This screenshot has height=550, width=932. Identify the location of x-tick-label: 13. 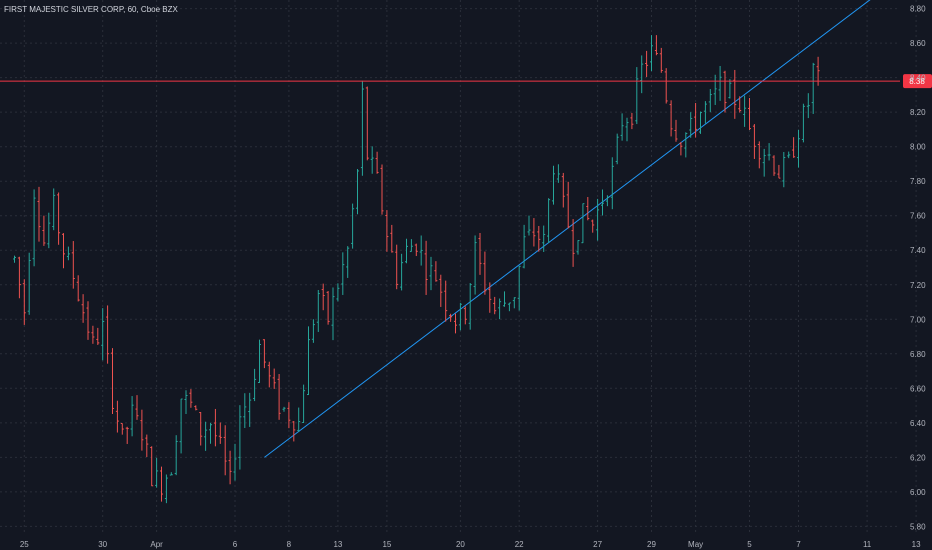
(916, 544).